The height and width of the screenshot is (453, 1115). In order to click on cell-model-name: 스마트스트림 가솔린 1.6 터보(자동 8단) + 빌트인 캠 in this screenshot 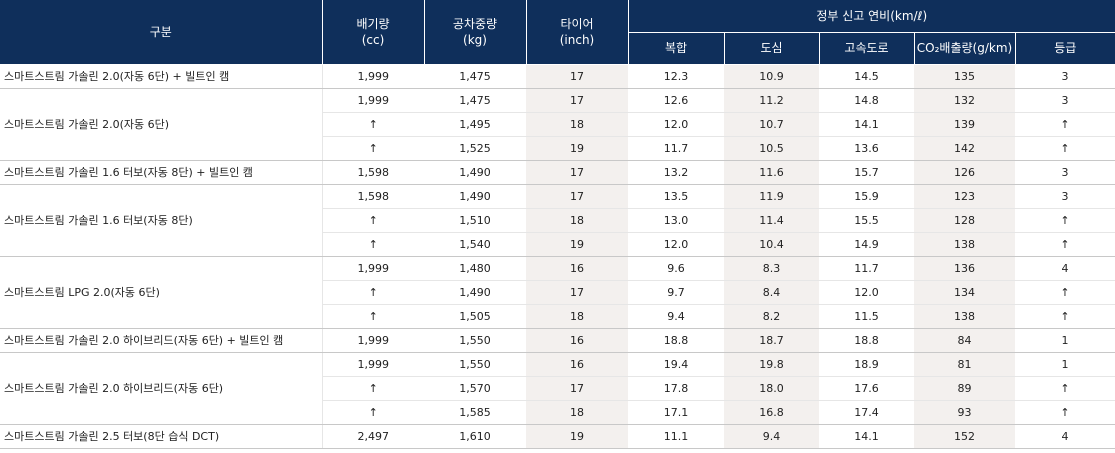, I will do `click(161, 172)`.